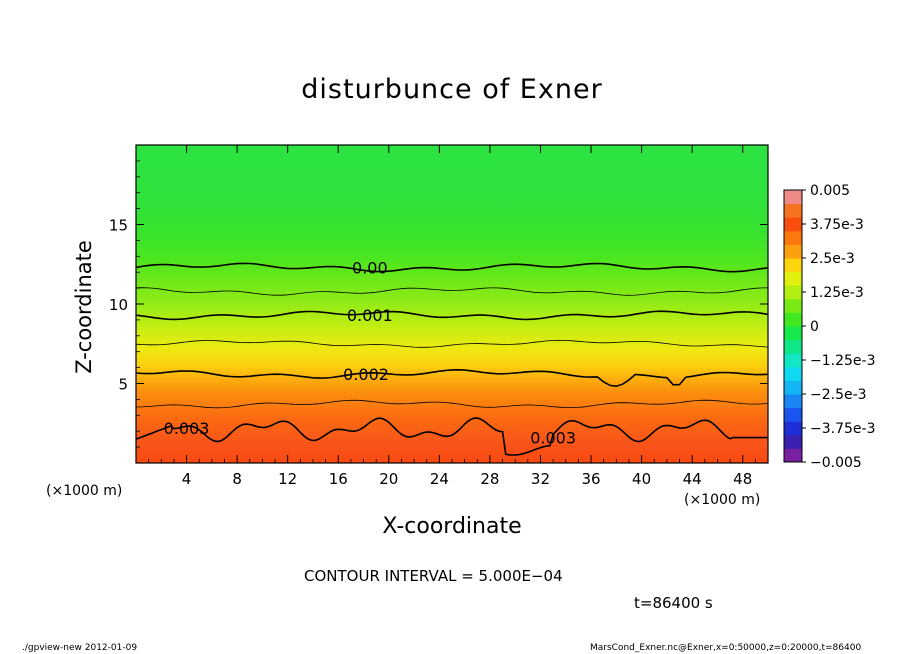  Describe the element at coordinates (641, 479) in the screenshot. I see `x-tick-label: 40` at that location.